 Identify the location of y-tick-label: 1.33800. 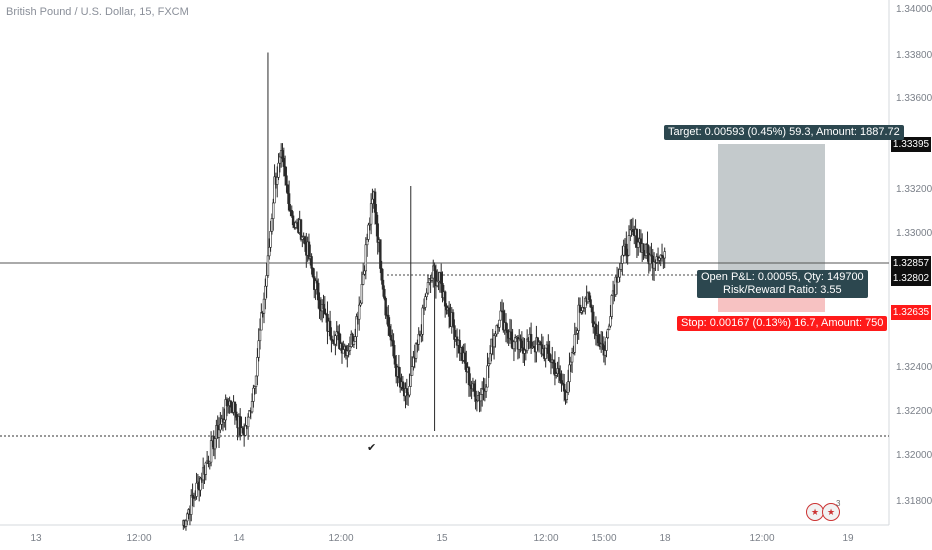
(914, 55).